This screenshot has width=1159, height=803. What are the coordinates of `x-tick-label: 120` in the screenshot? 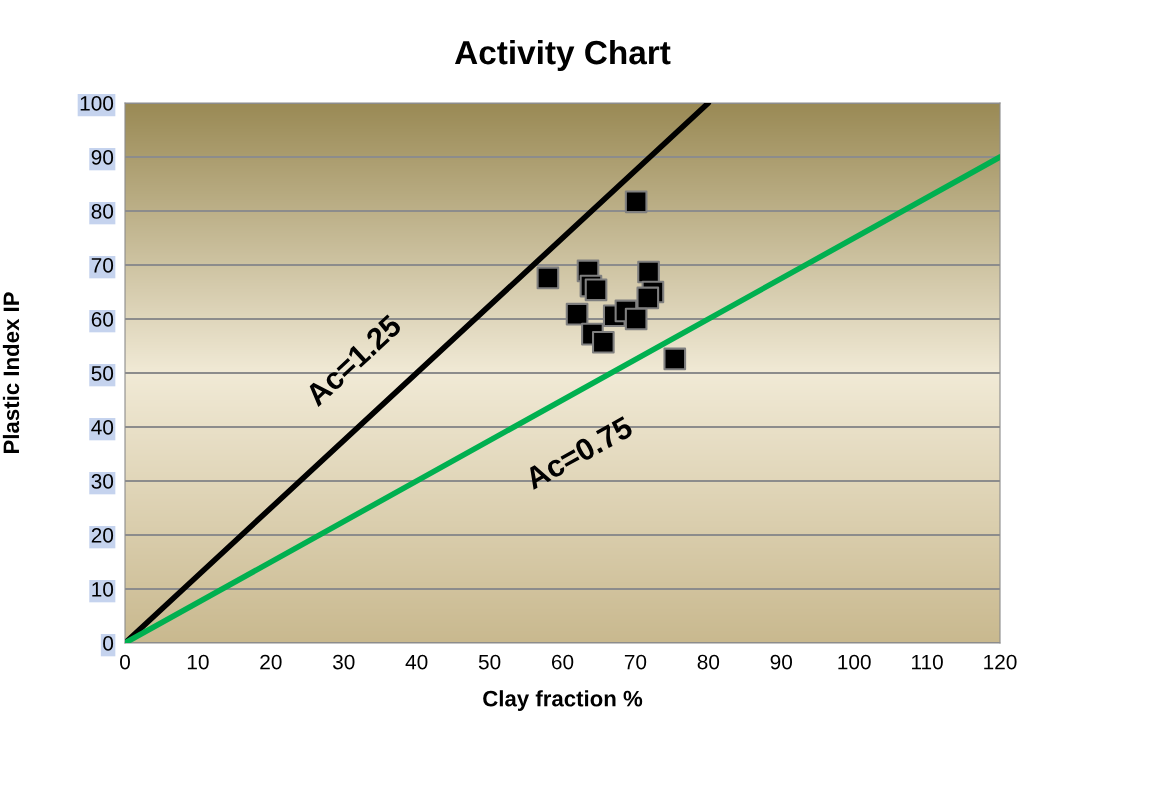 It's located at (1000, 662).